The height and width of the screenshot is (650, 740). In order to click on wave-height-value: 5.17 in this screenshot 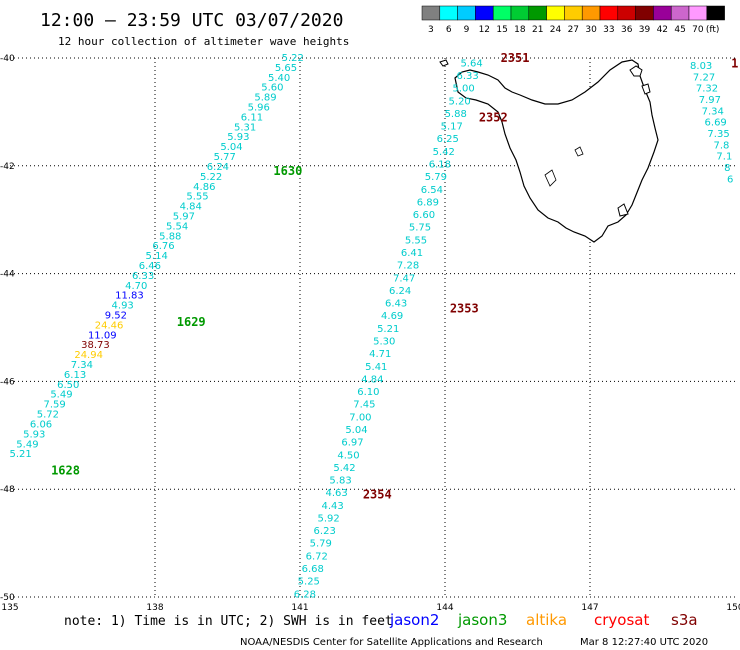, I will do `click(452, 127)`.